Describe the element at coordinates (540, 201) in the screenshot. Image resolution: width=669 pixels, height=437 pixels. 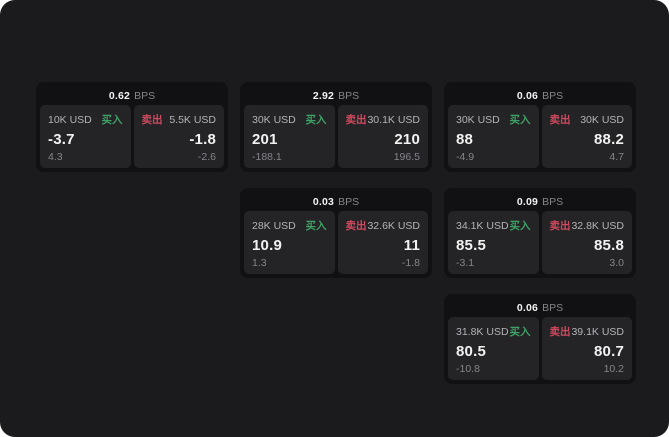
I see `spread-header: 0.09 BPS` at that location.